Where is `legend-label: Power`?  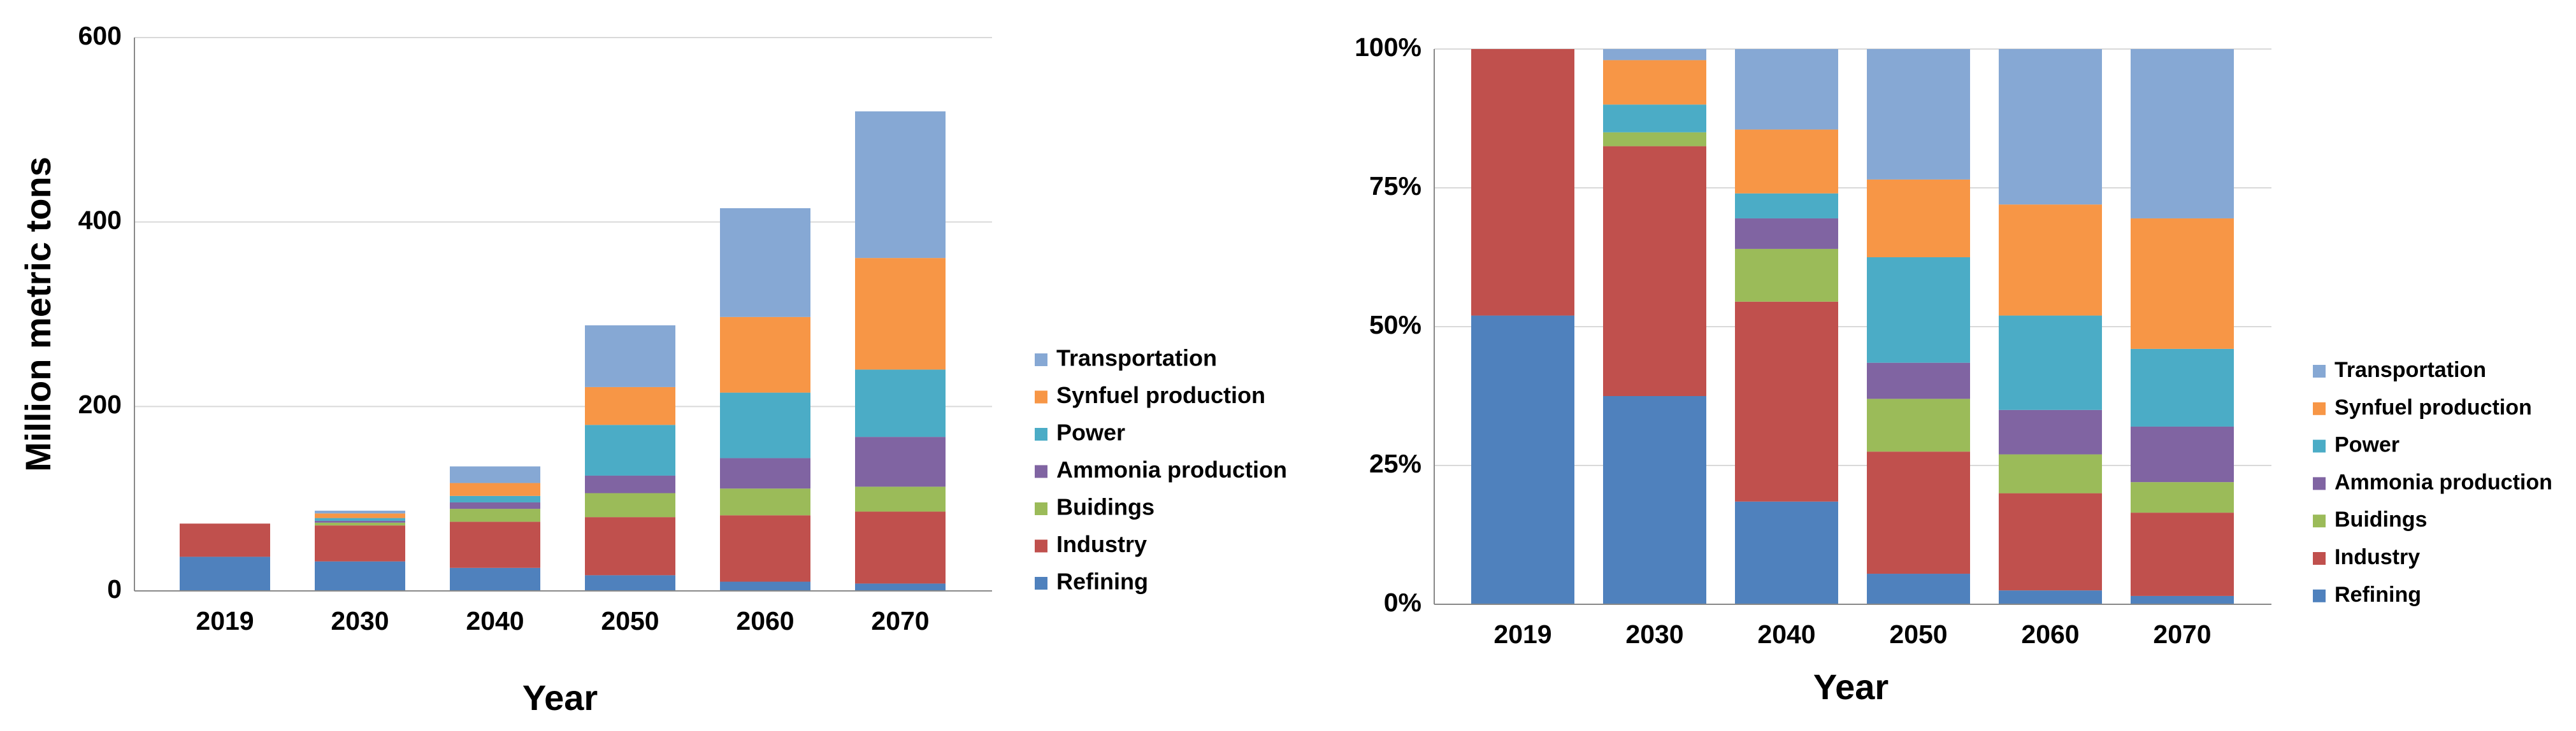
legend-label: Power is located at coordinates (2367, 445).